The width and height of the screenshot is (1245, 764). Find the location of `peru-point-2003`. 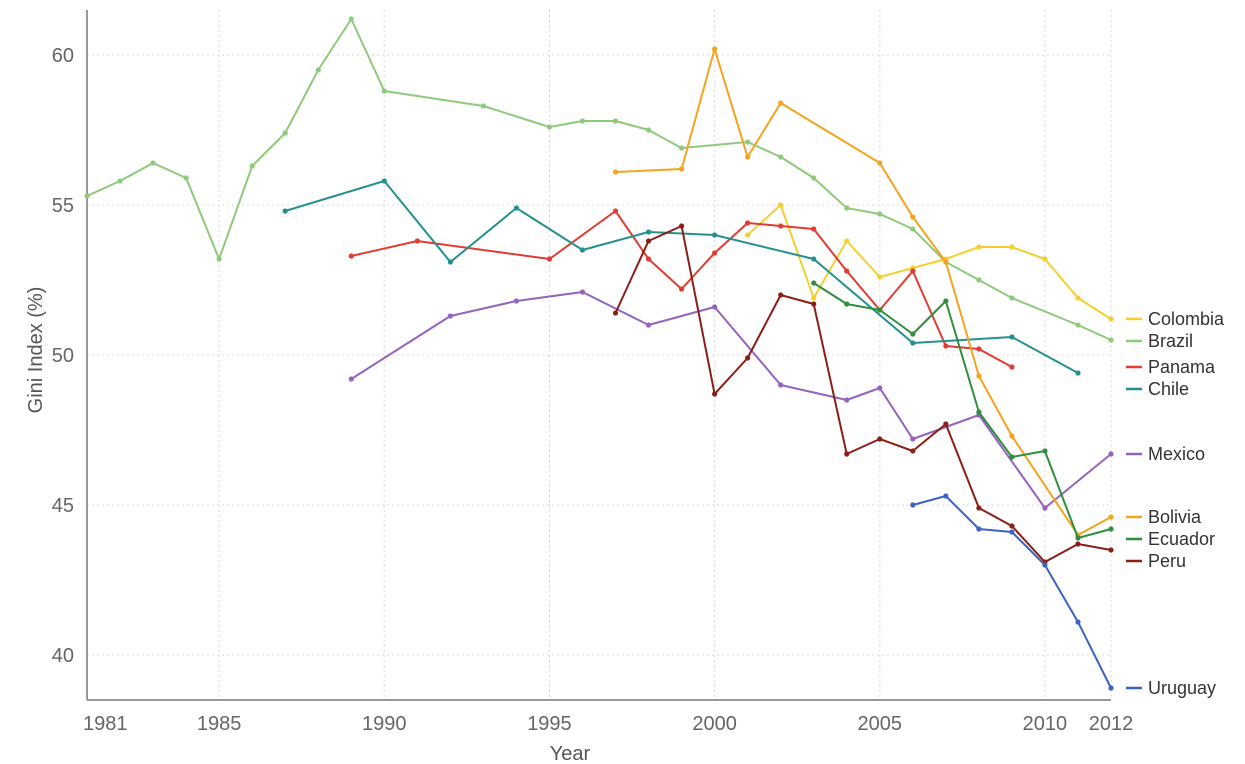

peru-point-2003 is located at coordinates (814, 304).